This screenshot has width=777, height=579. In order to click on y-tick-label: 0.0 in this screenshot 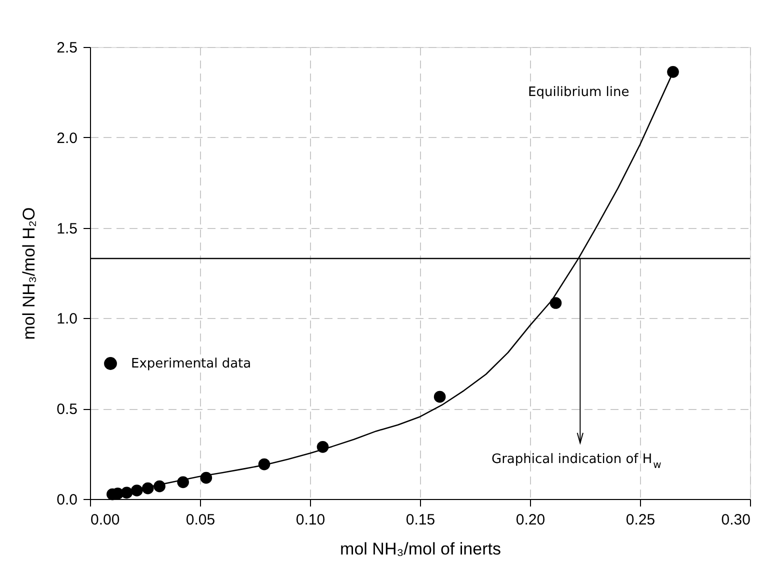, I will do `click(67, 500)`.